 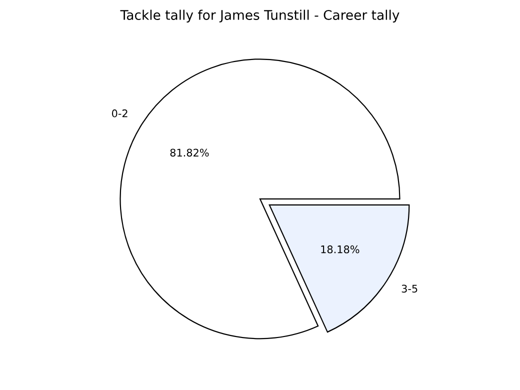 What do you see at coordinates (410, 288) in the screenshot?
I see `slice-label: 3-5` at bounding box center [410, 288].